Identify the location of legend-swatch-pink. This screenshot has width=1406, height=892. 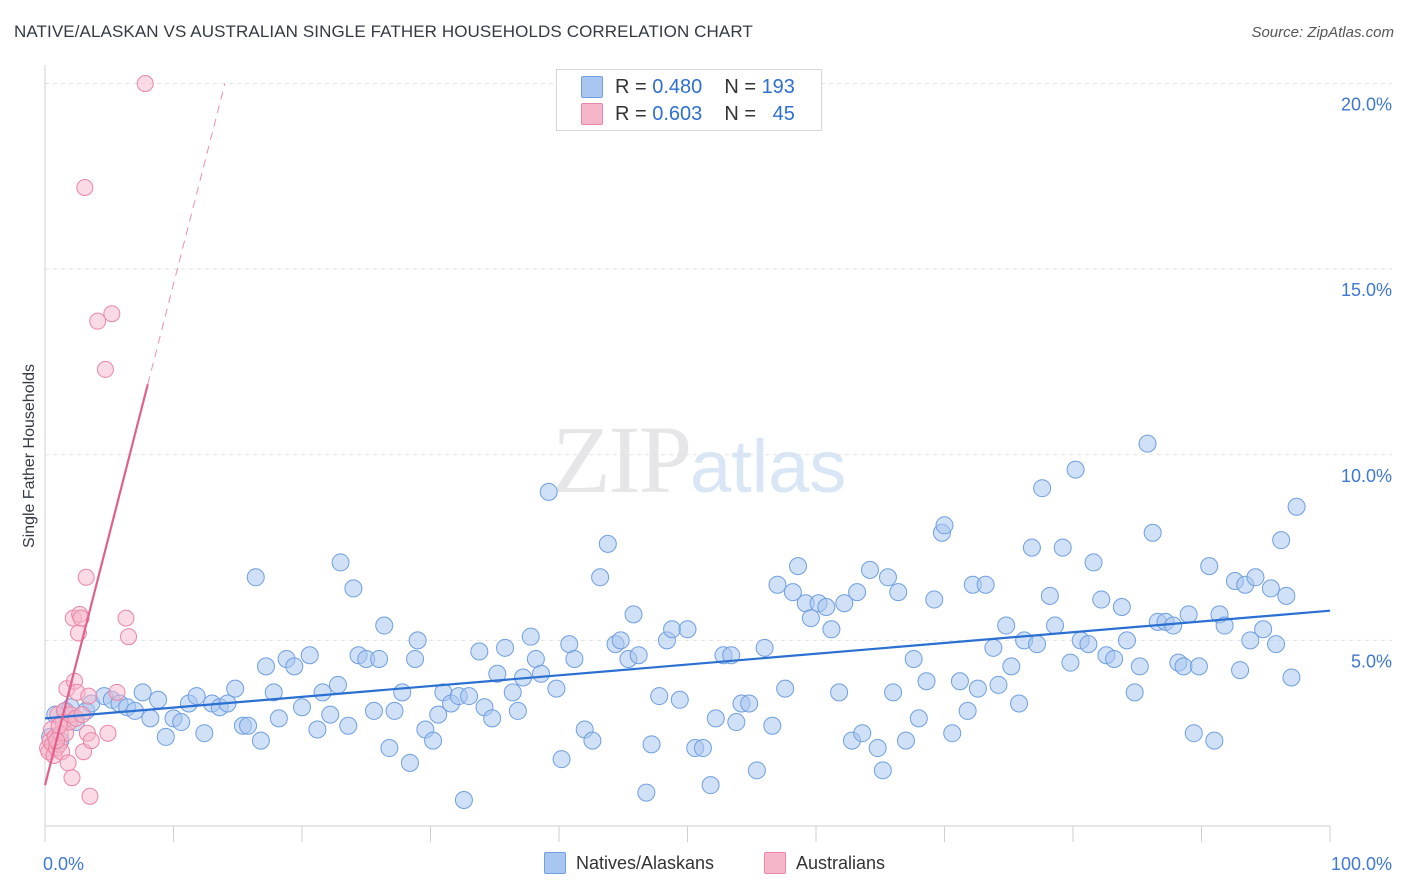
(775, 863).